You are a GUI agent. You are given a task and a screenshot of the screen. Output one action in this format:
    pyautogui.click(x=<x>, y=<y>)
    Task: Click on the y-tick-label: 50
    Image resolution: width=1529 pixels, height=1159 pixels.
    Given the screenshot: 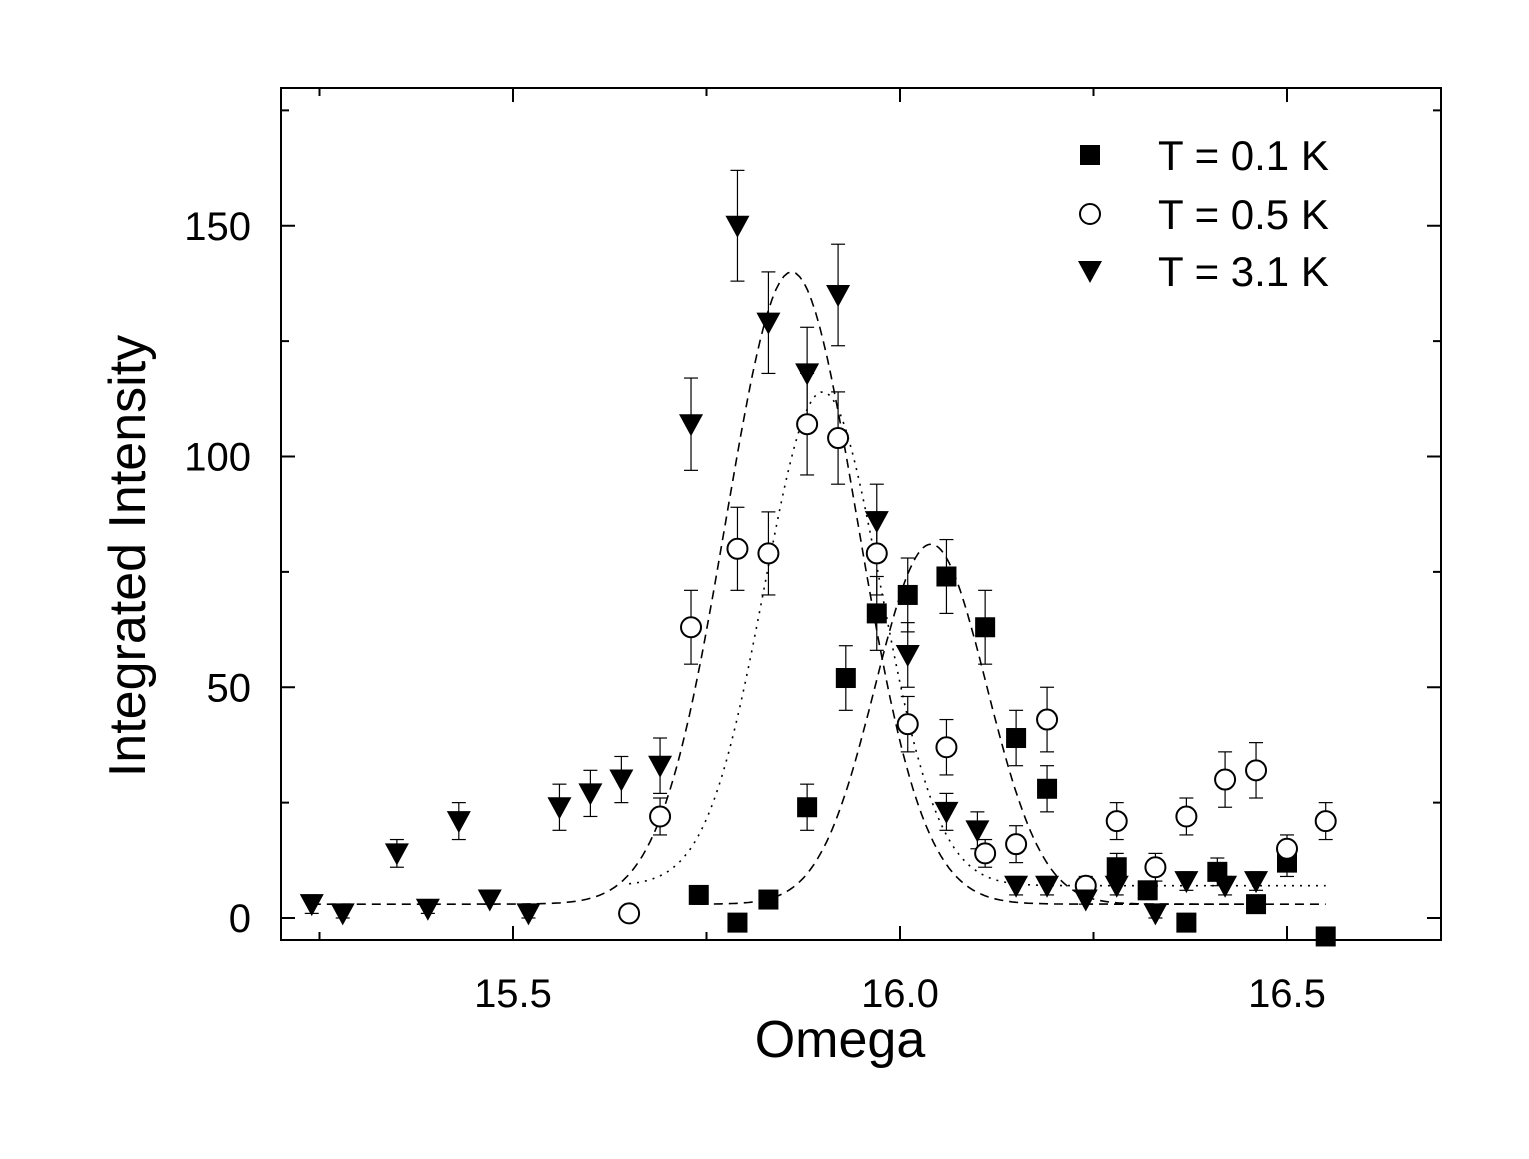 What is the action you would take?
    pyautogui.click(x=229, y=688)
    